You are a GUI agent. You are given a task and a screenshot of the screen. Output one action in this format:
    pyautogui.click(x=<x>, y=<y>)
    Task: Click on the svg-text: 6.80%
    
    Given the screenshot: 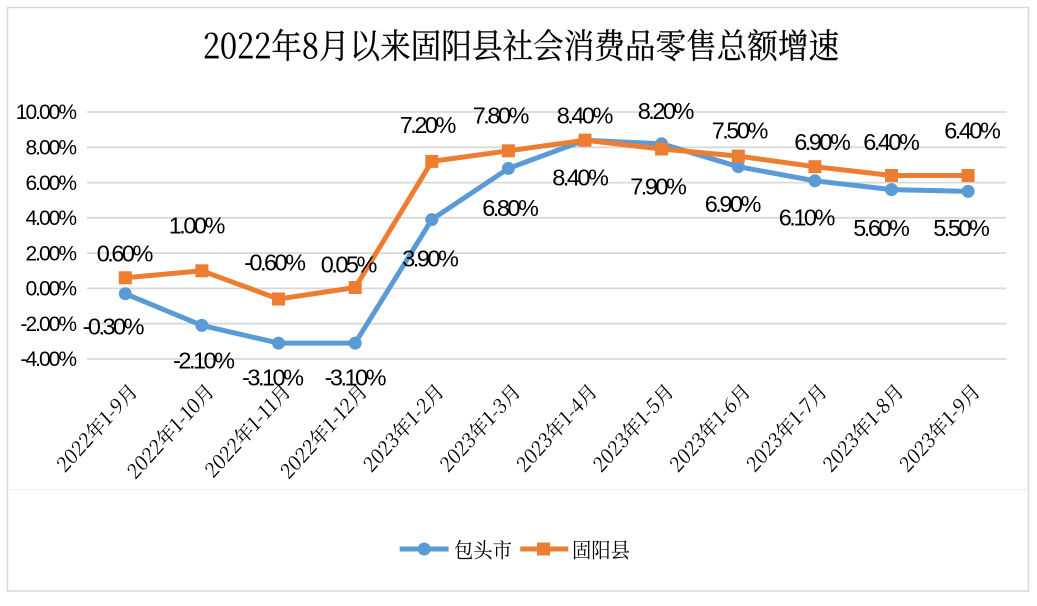 What is the action you would take?
    pyautogui.click(x=510, y=208)
    